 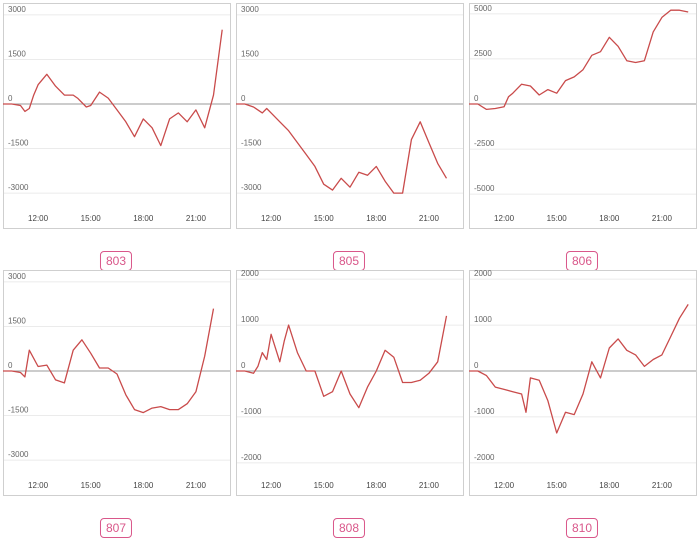 What do you see at coordinates (349, 528) in the screenshot?
I see `chart-title-badge: 808` at bounding box center [349, 528].